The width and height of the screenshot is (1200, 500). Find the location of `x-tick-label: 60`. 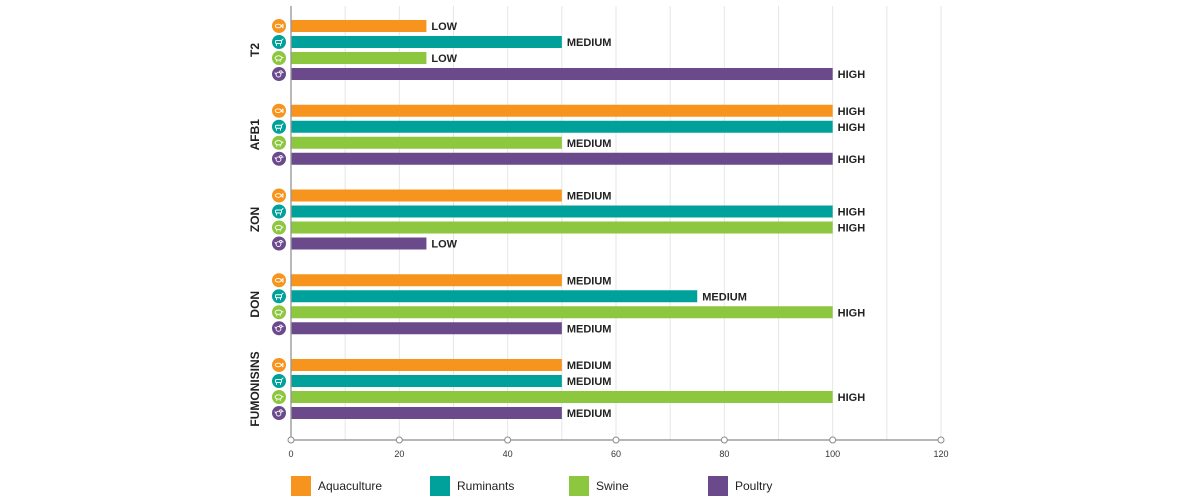

x-tick-label: 60 is located at coordinates (616, 454).